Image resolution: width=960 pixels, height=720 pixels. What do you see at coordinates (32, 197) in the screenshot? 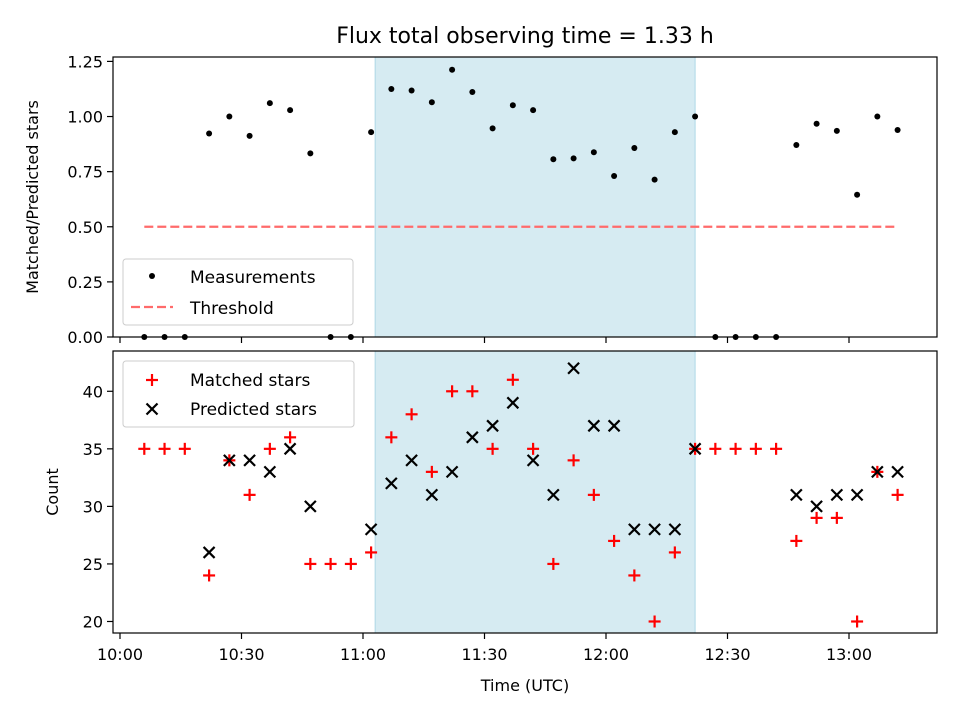
I see `top-panel-y-axis-label: Matched/Predicted stars` at bounding box center [32, 197].